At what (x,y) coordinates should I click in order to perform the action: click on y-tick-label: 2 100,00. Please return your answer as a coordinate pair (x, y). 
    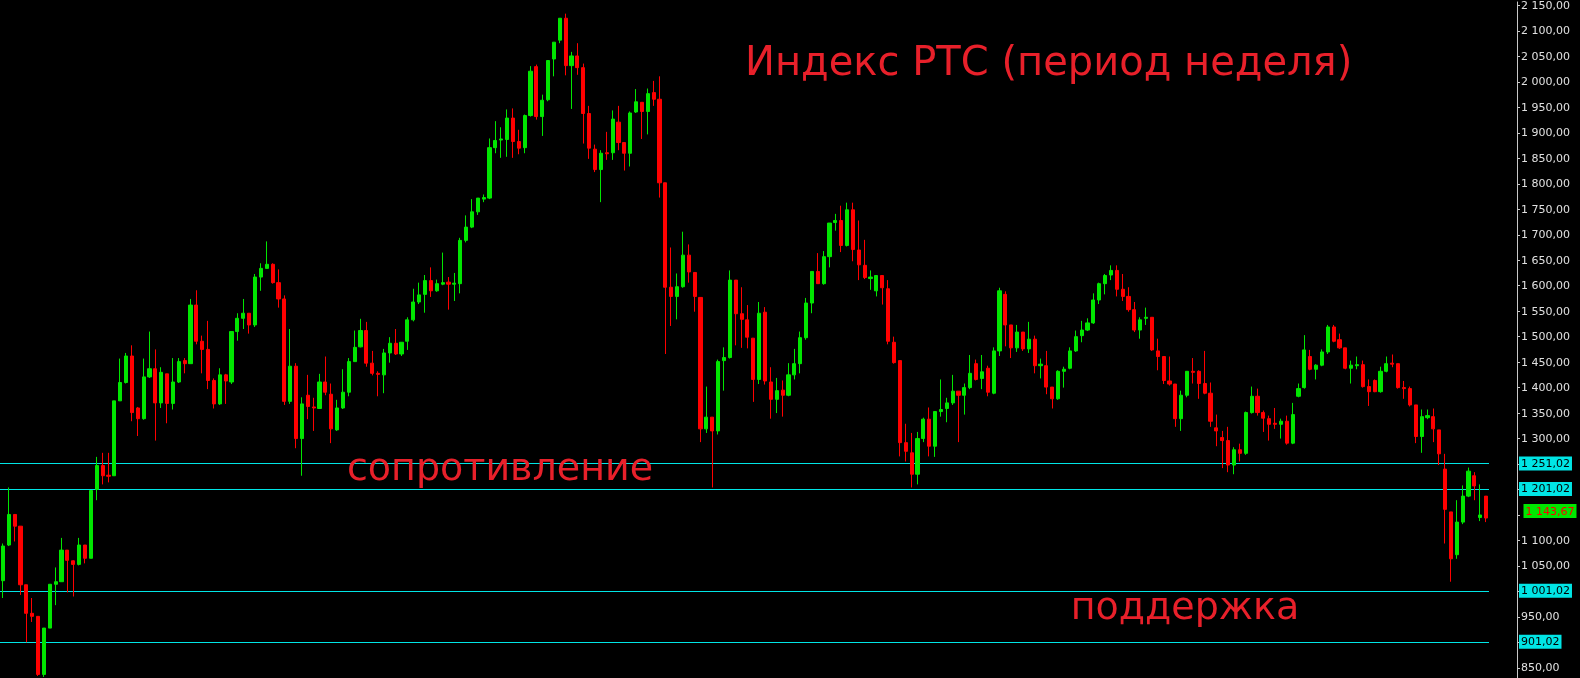
    Looking at the image, I should click on (1545, 31).